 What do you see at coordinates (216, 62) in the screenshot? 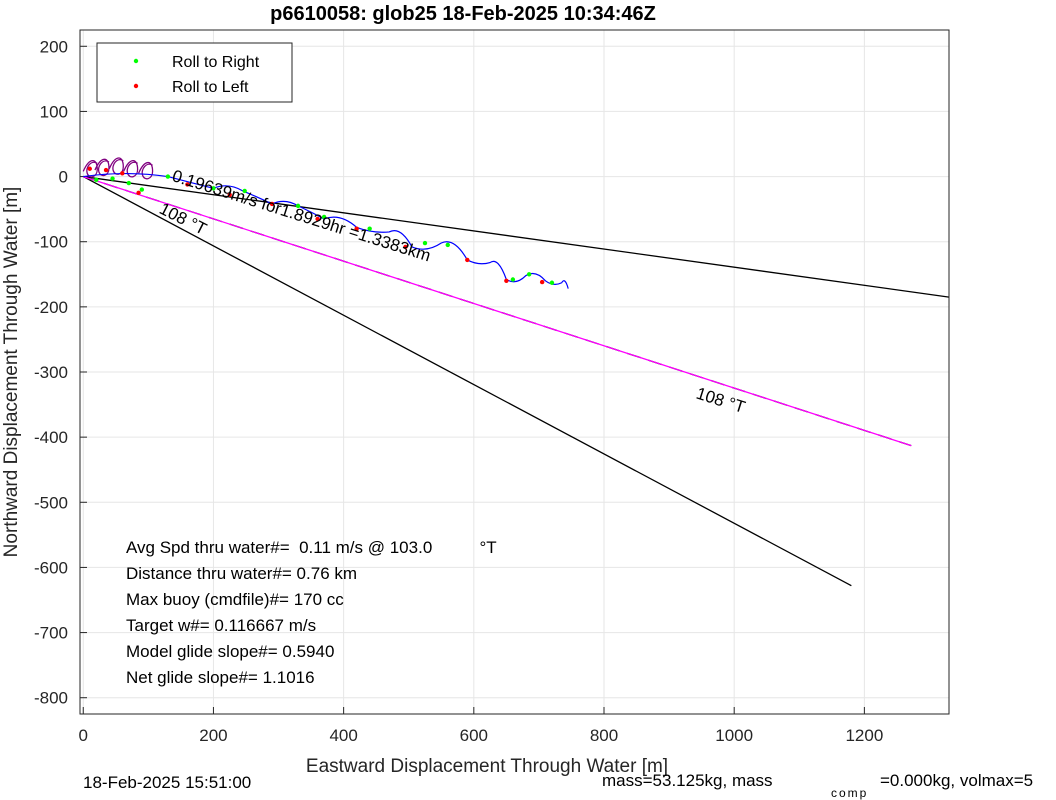
I see `legend-label-roll-right: Roll to Right` at bounding box center [216, 62].